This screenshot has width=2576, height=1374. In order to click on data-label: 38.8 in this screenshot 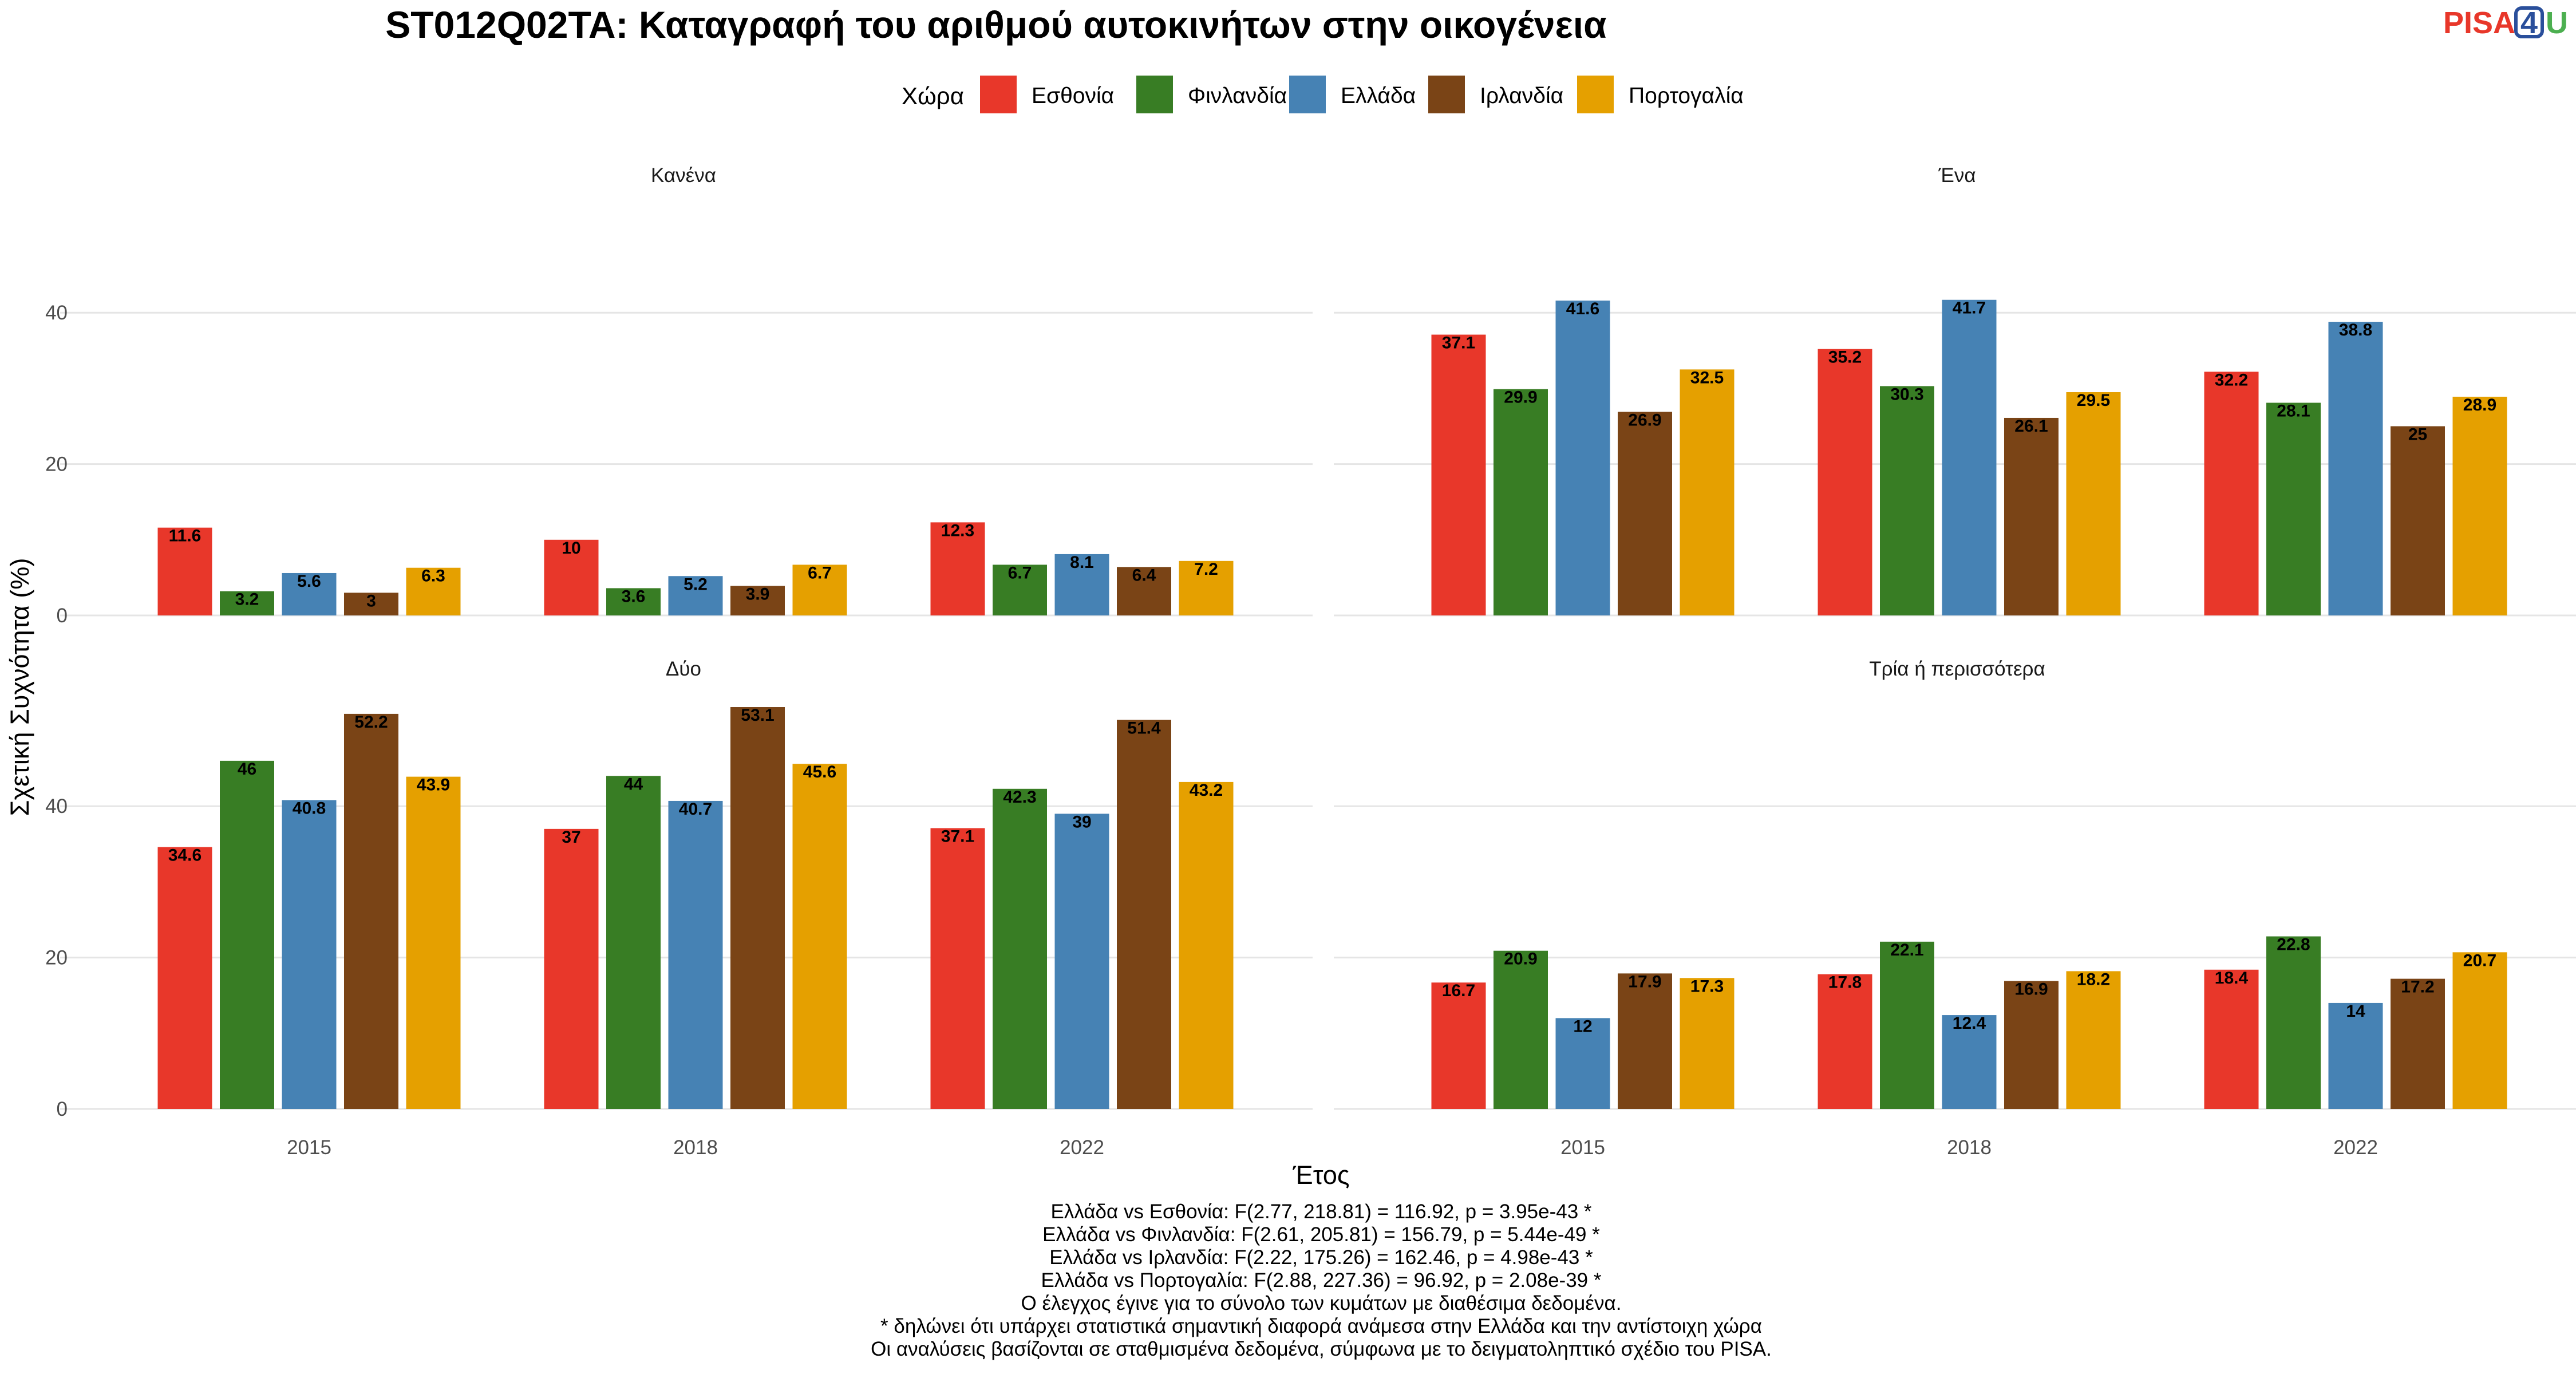, I will do `click(2355, 330)`.